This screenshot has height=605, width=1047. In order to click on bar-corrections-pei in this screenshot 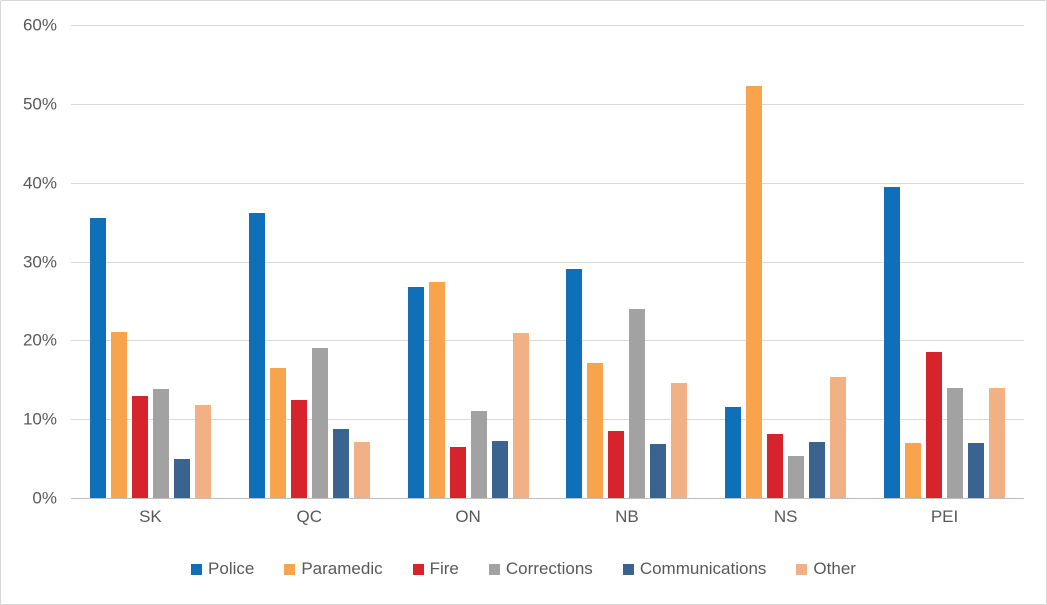, I will do `click(955, 442)`.